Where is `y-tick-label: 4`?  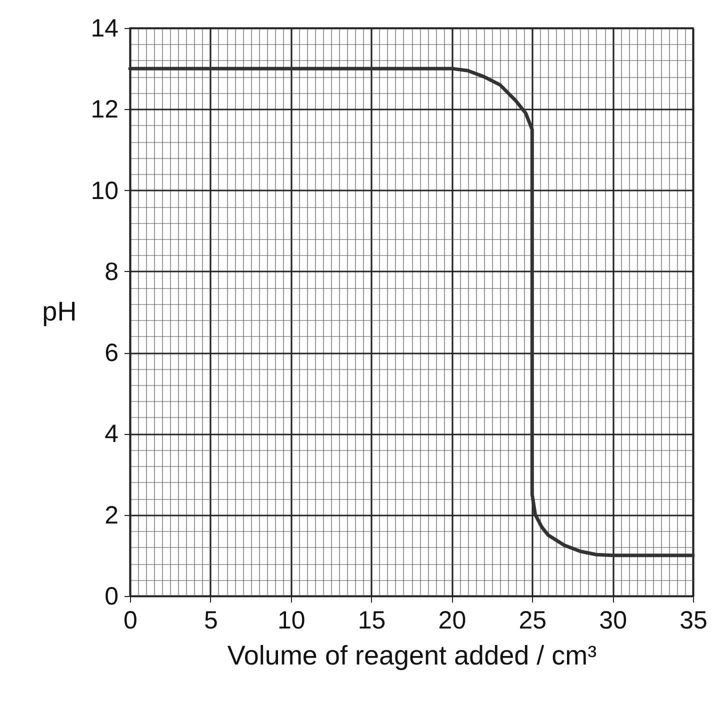 y-tick-label: 4 is located at coordinates (111, 434).